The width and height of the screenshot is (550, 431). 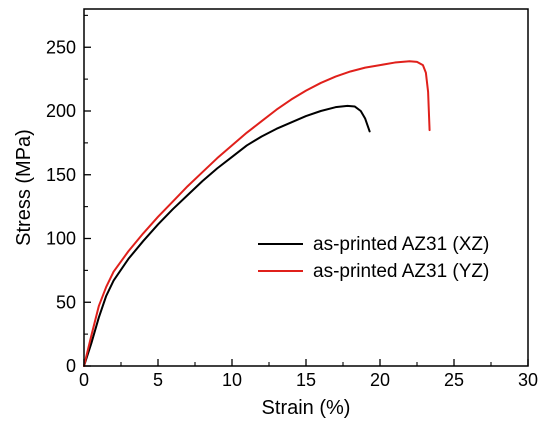 What do you see at coordinates (61, 175) in the screenshot?
I see `y-tick-label: 150` at bounding box center [61, 175].